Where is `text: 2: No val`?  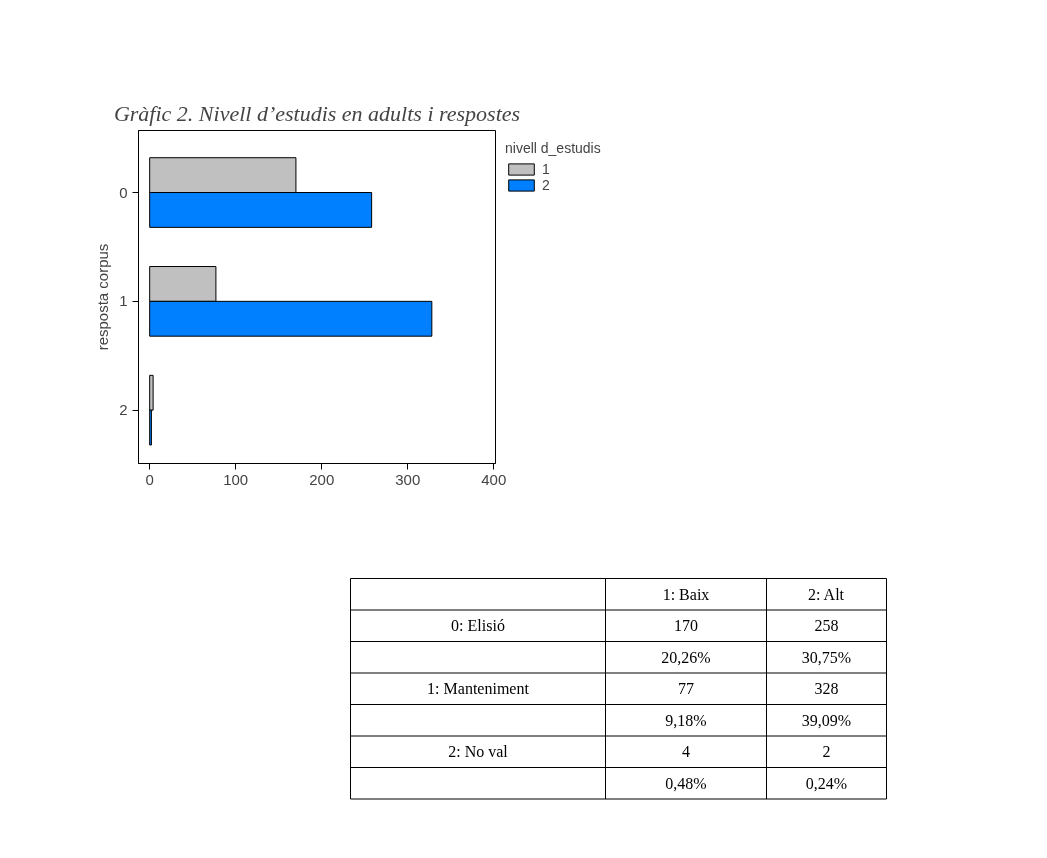
text: 2: No val is located at coordinates (478, 752).